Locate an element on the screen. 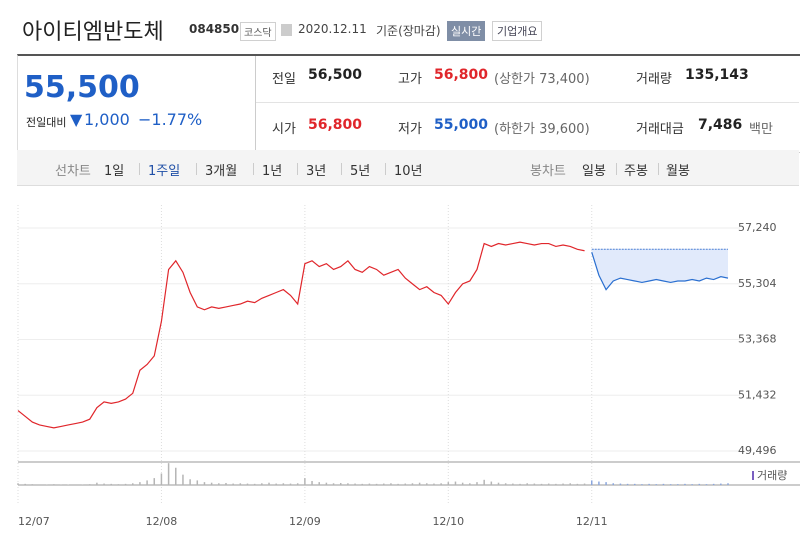 The image size is (800, 541). legend-swatch is located at coordinates (753, 475).